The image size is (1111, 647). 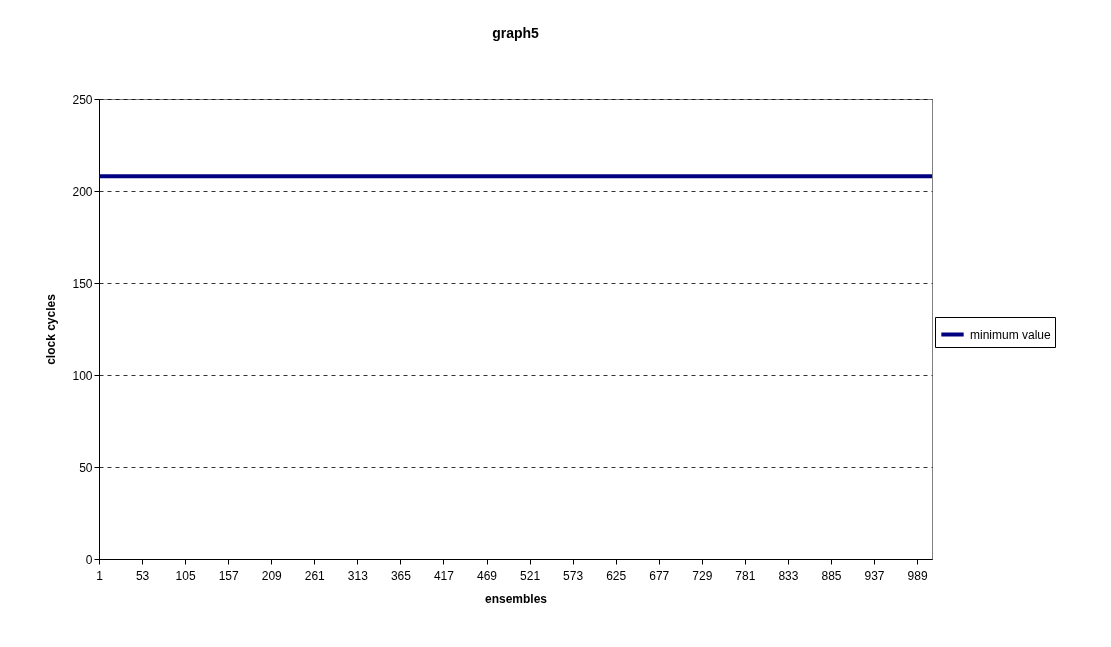 What do you see at coordinates (874, 575) in the screenshot?
I see `x-tick-label: 937` at bounding box center [874, 575].